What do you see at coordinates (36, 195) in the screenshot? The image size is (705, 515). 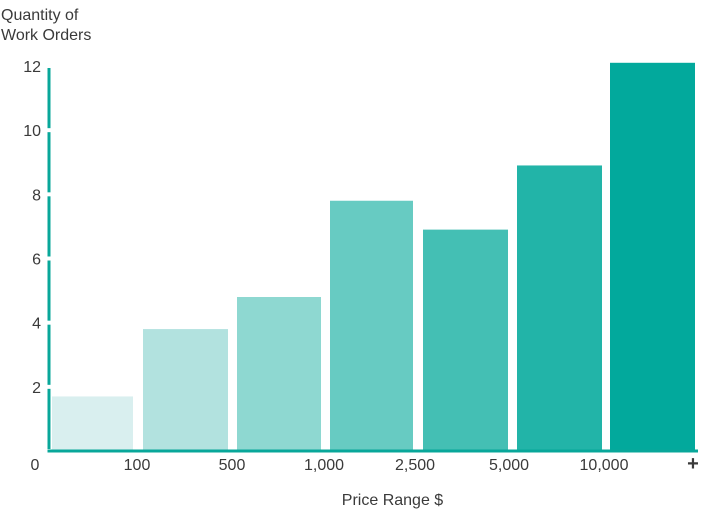 I see `y-tick-label: 8` at bounding box center [36, 195].